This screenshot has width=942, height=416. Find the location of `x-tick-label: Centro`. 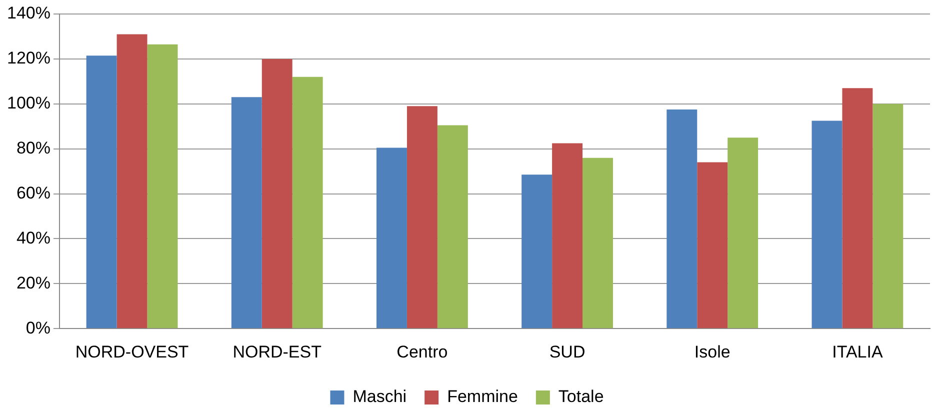

x-tick-label: Centro is located at coordinates (422, 352).